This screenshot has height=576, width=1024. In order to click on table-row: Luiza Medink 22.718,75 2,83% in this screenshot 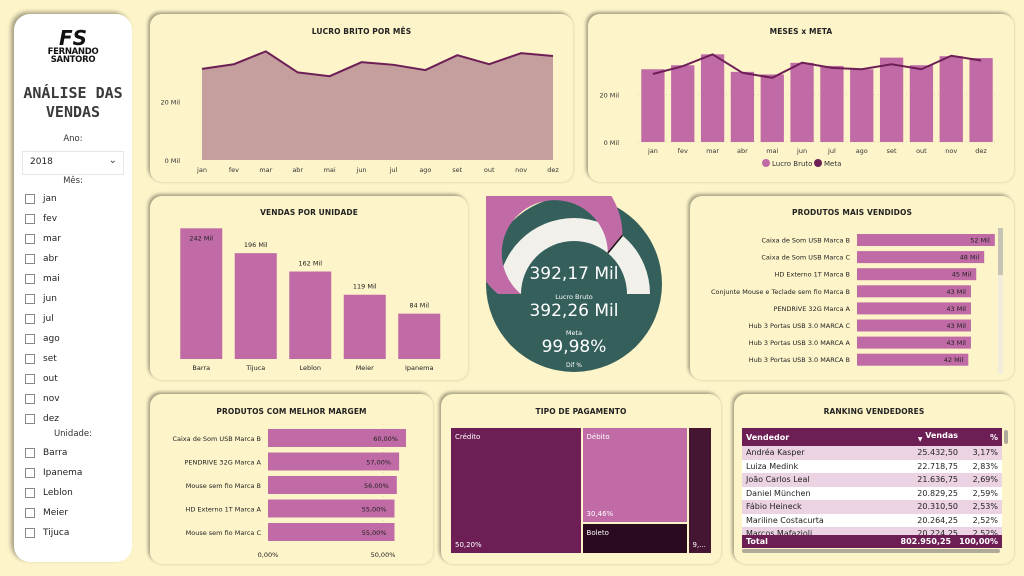, I will do `click(872, 466)`.